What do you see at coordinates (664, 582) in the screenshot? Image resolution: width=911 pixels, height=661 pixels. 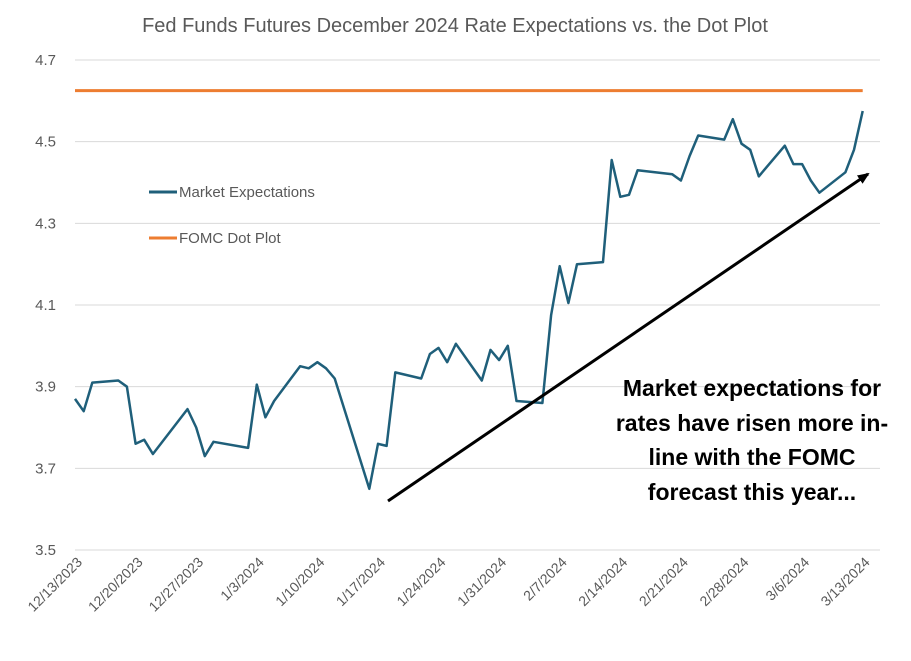 I see `x-tick-label: 2/21/2024` at bounding box center [664, 582].